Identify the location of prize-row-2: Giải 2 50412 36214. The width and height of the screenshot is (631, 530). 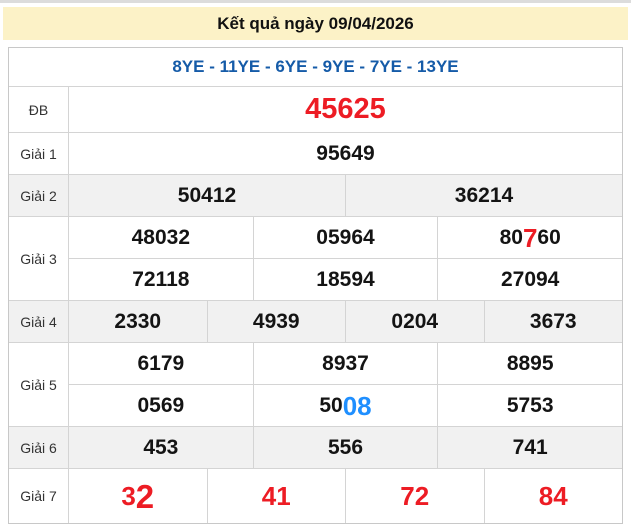
(315, 195).